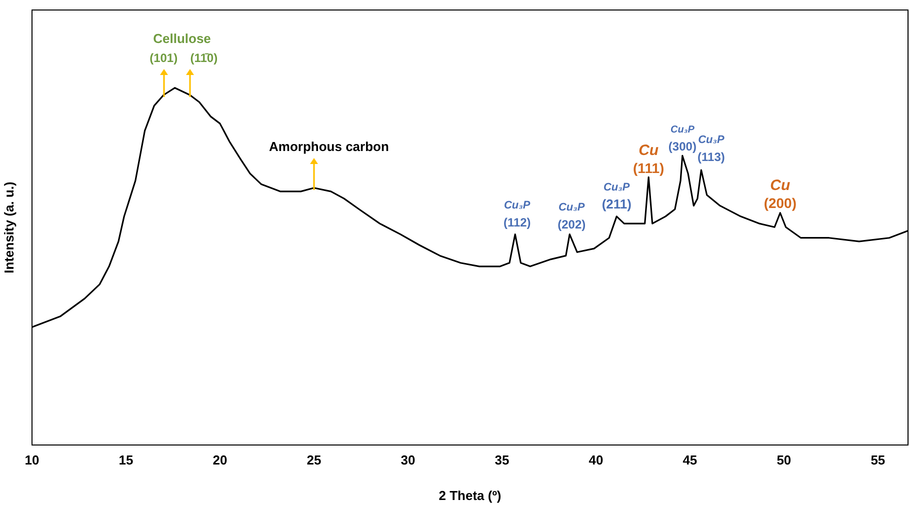  Describe the element at coordinates (712, 149) in the screenshot. I see `annotation: Cu₃P (113)` at that location.